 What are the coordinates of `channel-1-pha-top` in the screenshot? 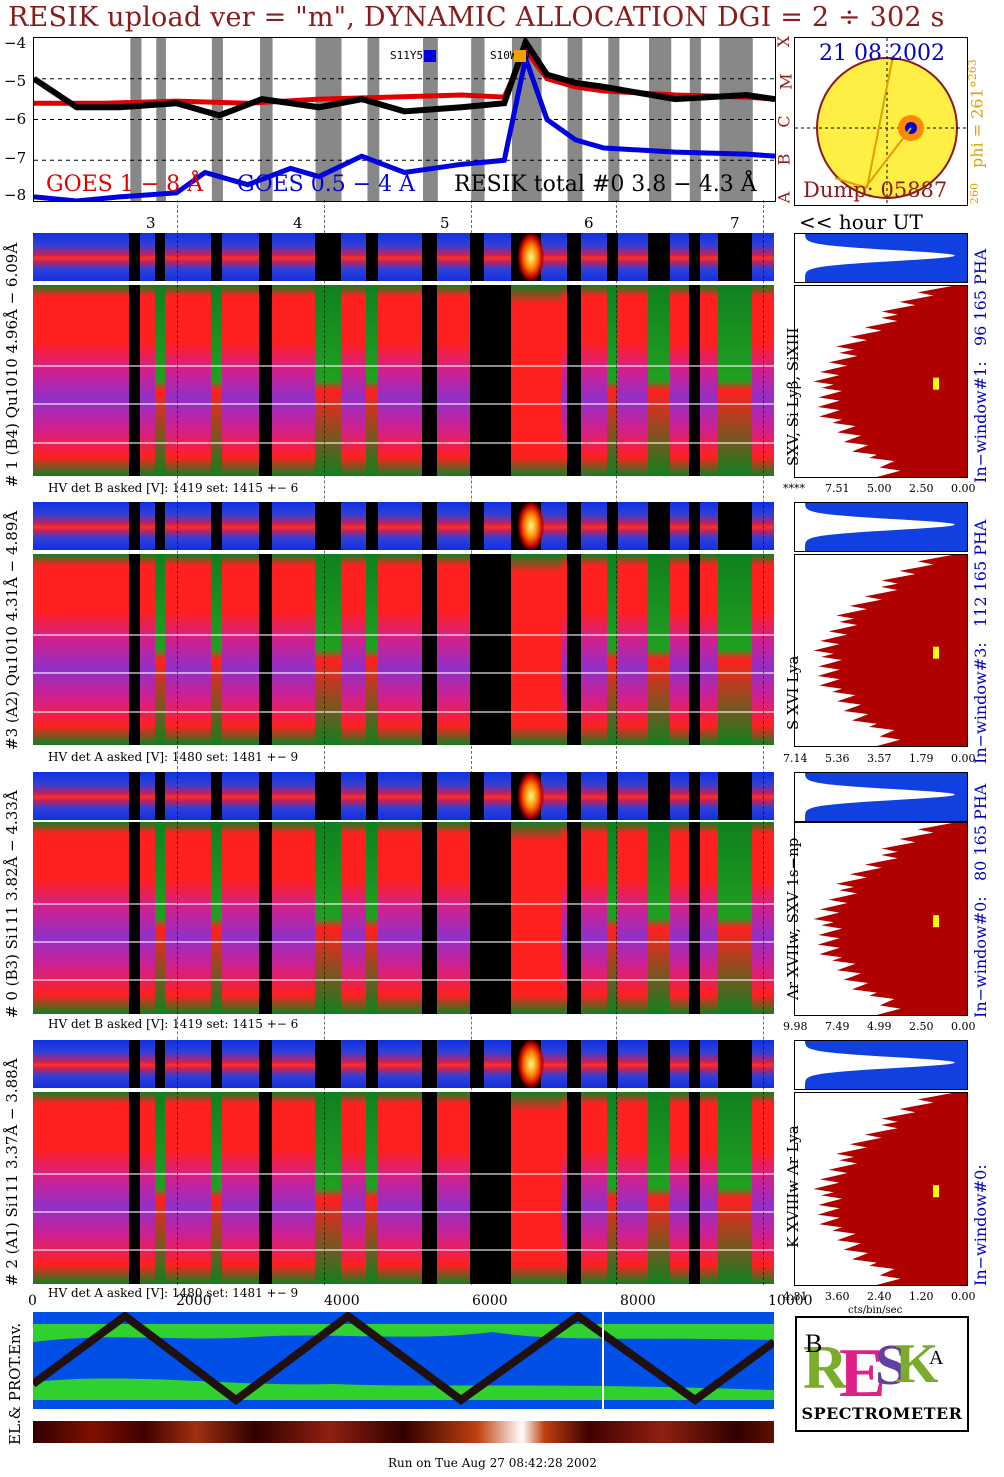 It's located at (881, 258).